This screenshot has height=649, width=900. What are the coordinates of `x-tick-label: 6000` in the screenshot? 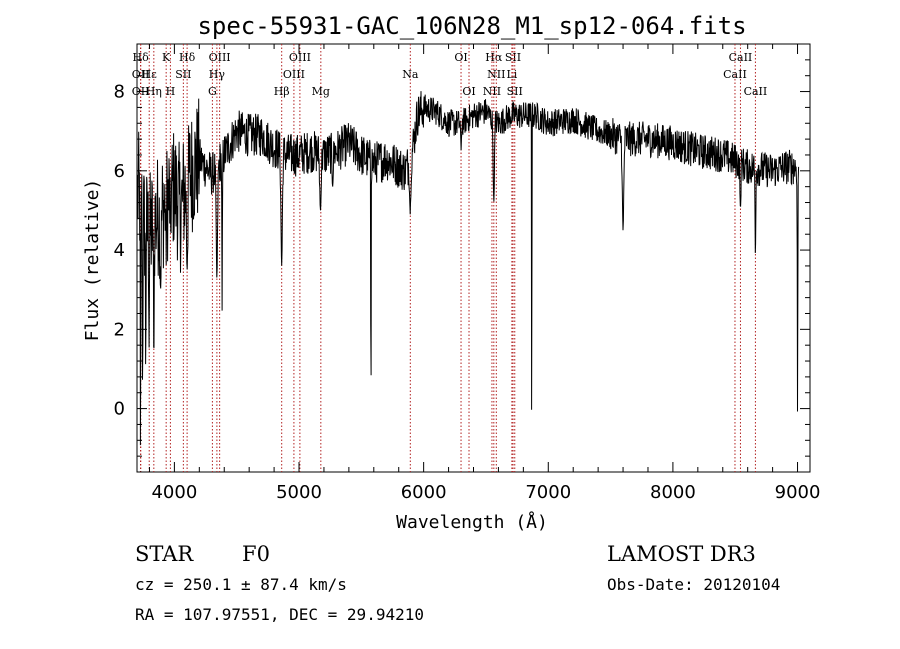 It's located at (424, 492).